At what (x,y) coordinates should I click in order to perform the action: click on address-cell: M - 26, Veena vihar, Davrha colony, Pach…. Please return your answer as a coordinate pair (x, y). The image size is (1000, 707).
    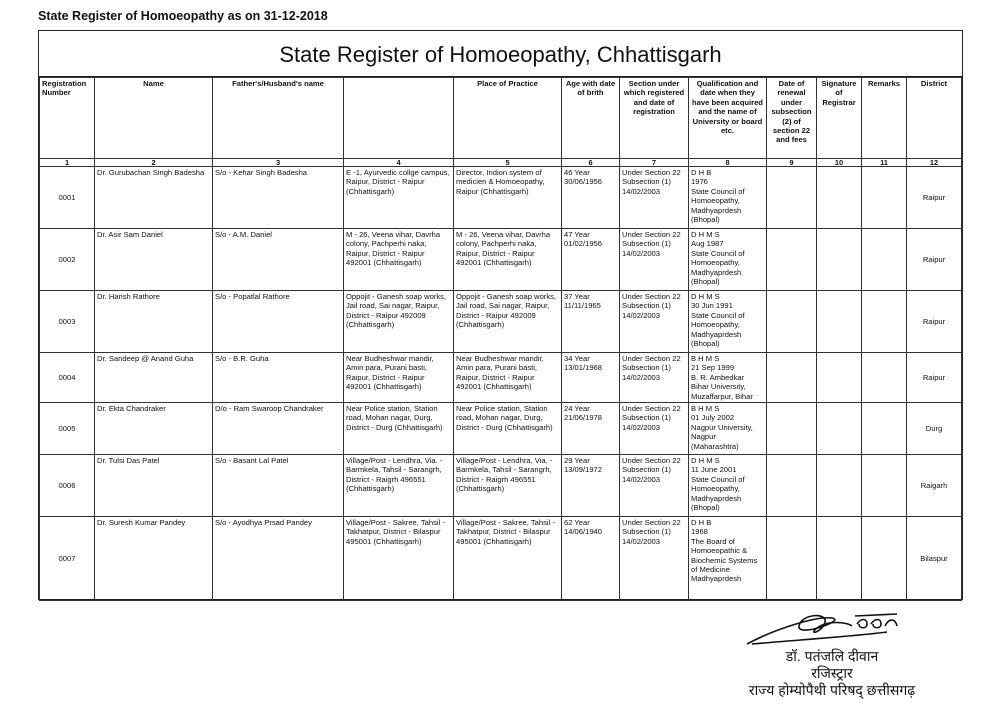
    Looking at the image, I should click on (398, 259).